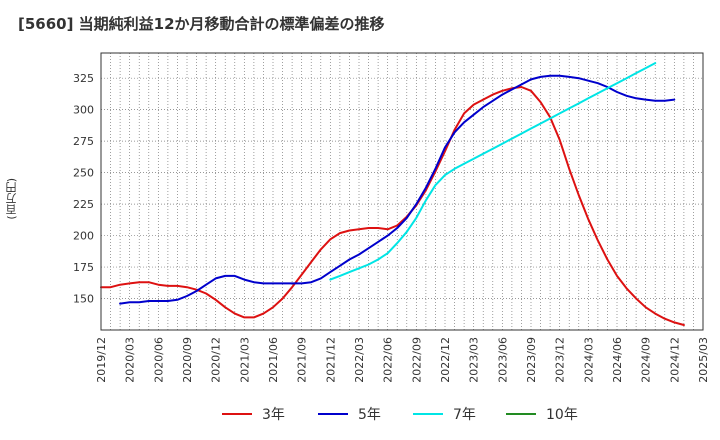  Describe the element at coordinates (83, 78) in the screenshot. I see `y-tick-label: 325` at that location.